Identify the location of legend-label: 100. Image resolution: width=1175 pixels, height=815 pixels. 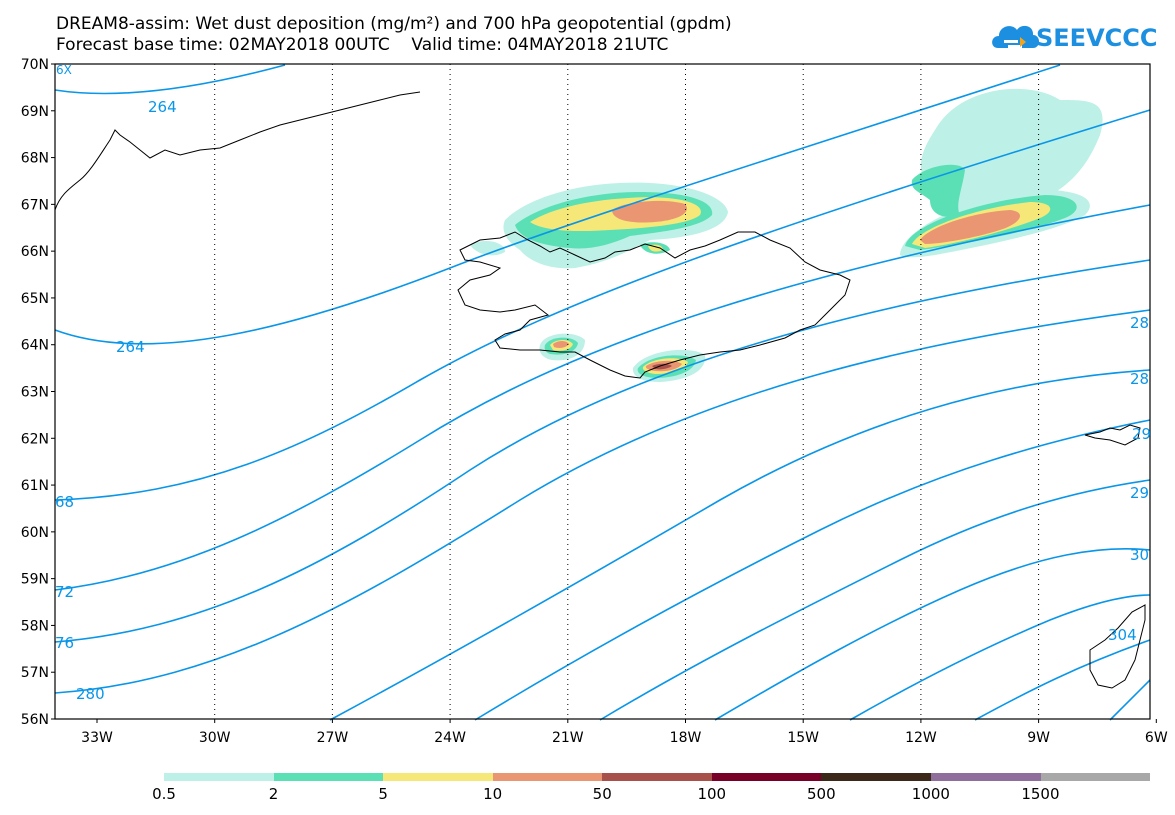
(712, 794).